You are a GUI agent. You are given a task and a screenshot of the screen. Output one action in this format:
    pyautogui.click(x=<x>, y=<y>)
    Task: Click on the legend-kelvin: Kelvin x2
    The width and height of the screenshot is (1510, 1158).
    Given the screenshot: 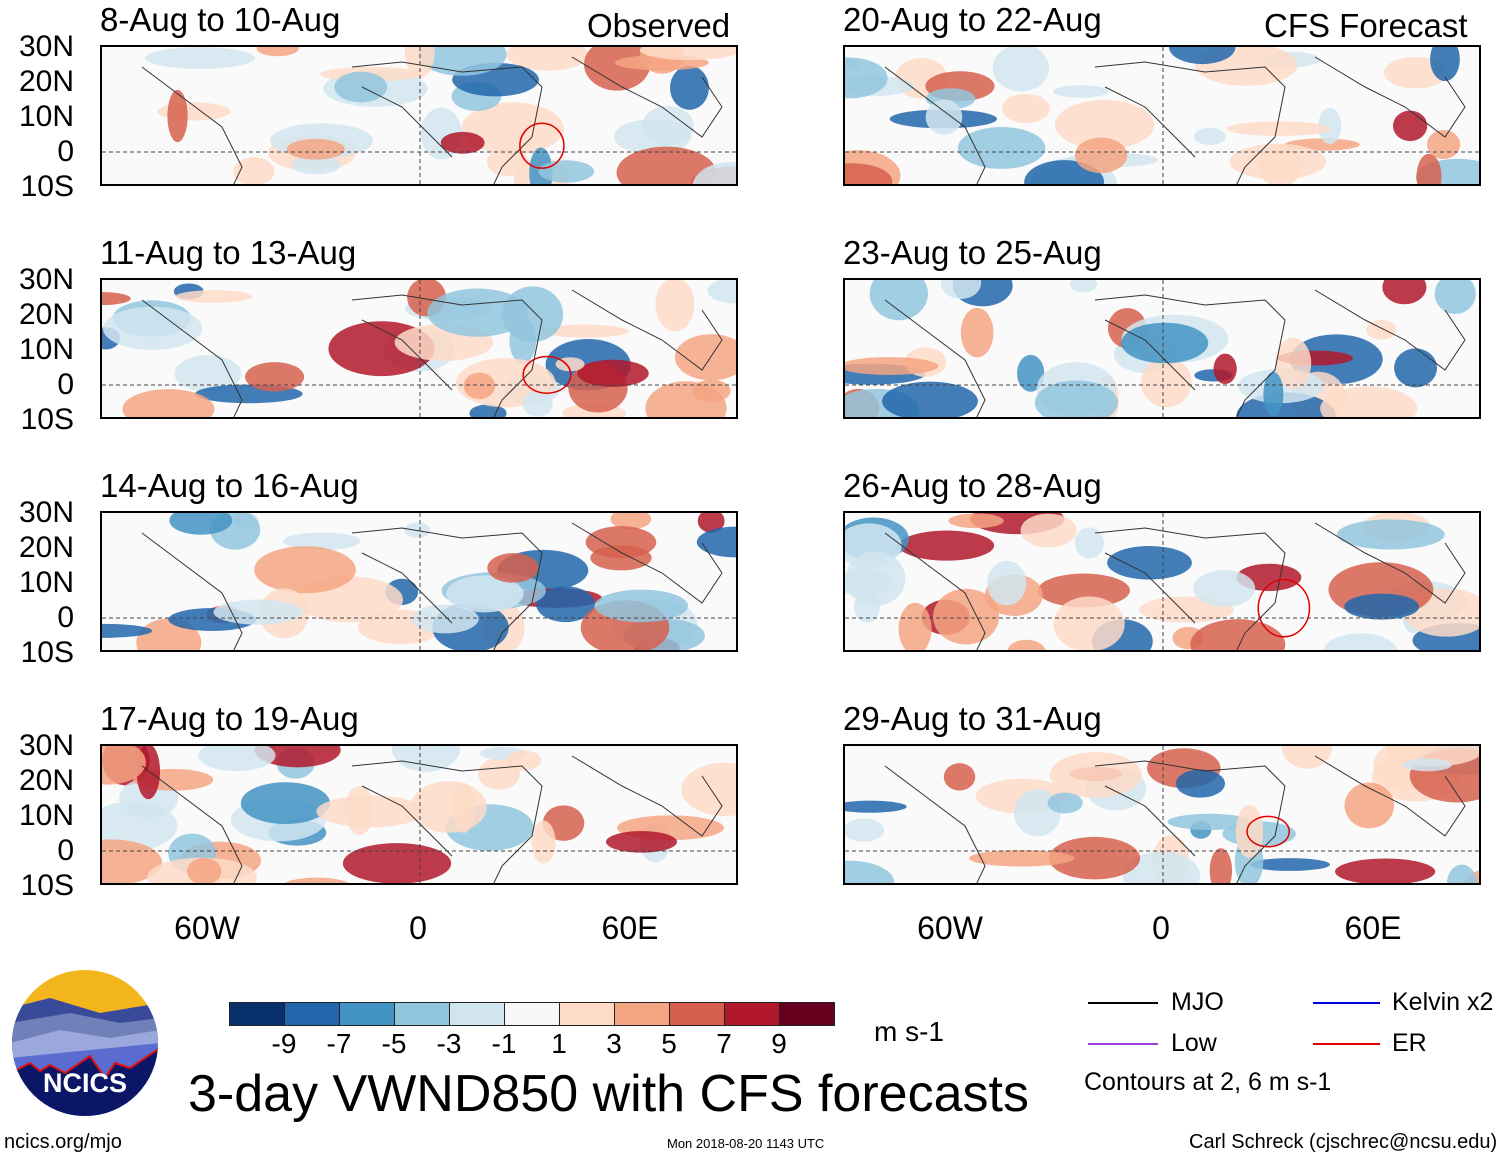 What is the action you would take?
    pyautogui.click(x=1443, y=1002)
    